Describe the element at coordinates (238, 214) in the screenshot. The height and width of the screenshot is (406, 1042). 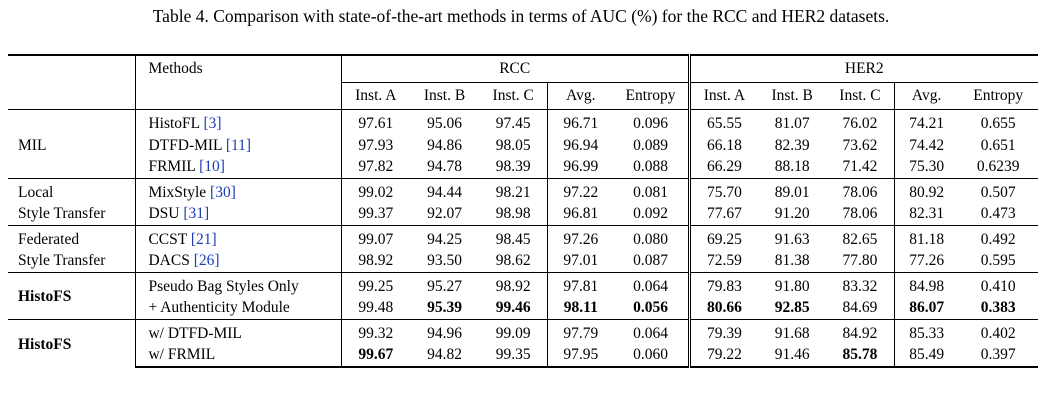
I see `method-cell: DSU [31]` at that location.